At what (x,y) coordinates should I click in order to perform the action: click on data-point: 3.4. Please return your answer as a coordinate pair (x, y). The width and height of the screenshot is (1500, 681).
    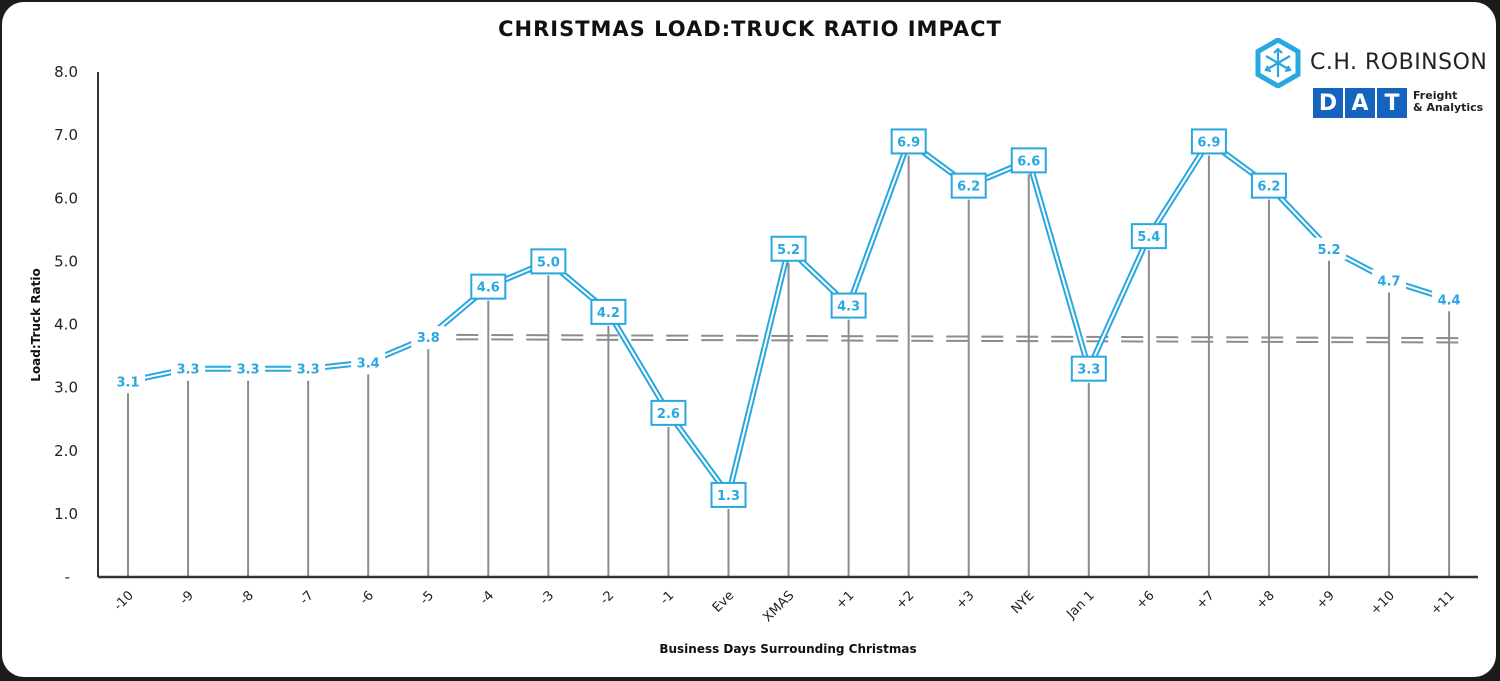
    Looking at the image, I should click on (368, 362).